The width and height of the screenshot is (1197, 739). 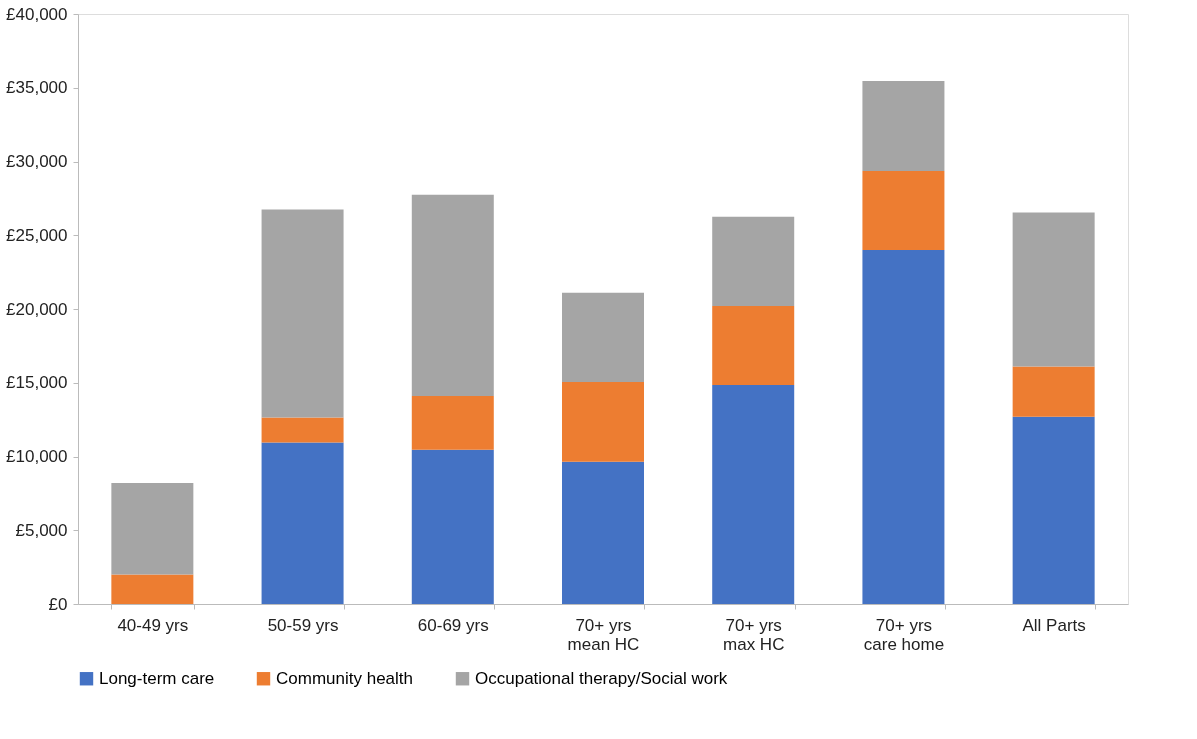 I want to click on y-tick-label: £10,000, so click(x=37, y=456).